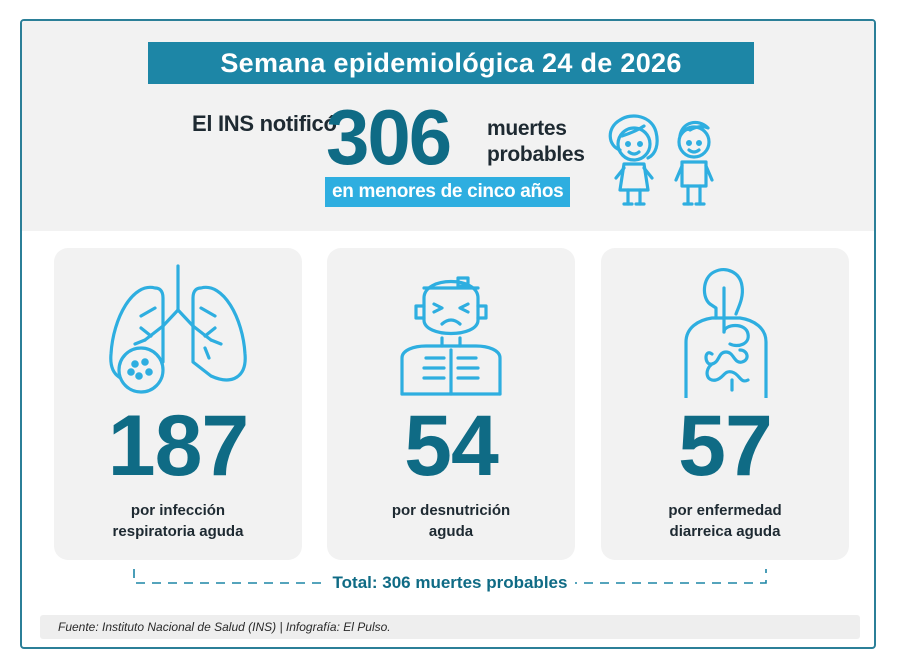 The image size is (900, 671). I want to click on total-bracket, so click(450, 576).